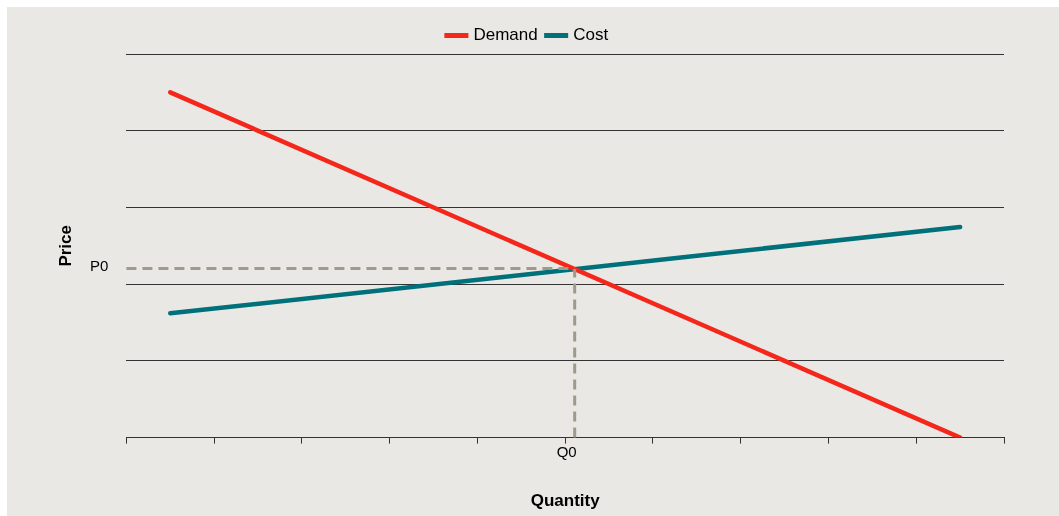 The image size is (1059, 516). What do you see at coordinates (566, 452) in the screenshot?
I see `text: Q0` at bounding box center [566, 452].